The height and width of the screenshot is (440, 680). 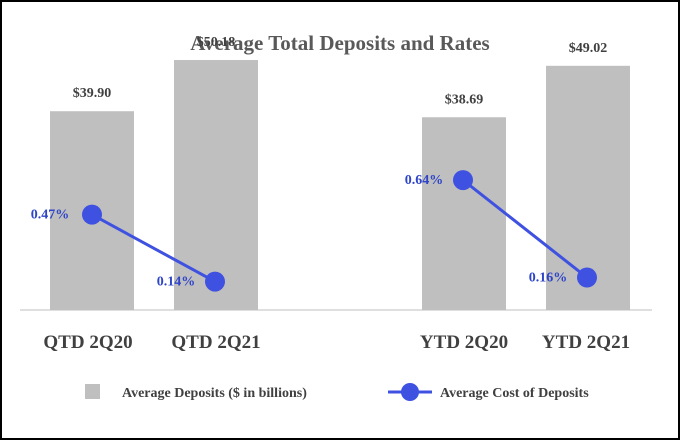 I want to click on x-tick-labels: QTD 2Q20 QTD 2Q21 YTD 2Q20 YTD 2Q21, so click(x=336, y=342).